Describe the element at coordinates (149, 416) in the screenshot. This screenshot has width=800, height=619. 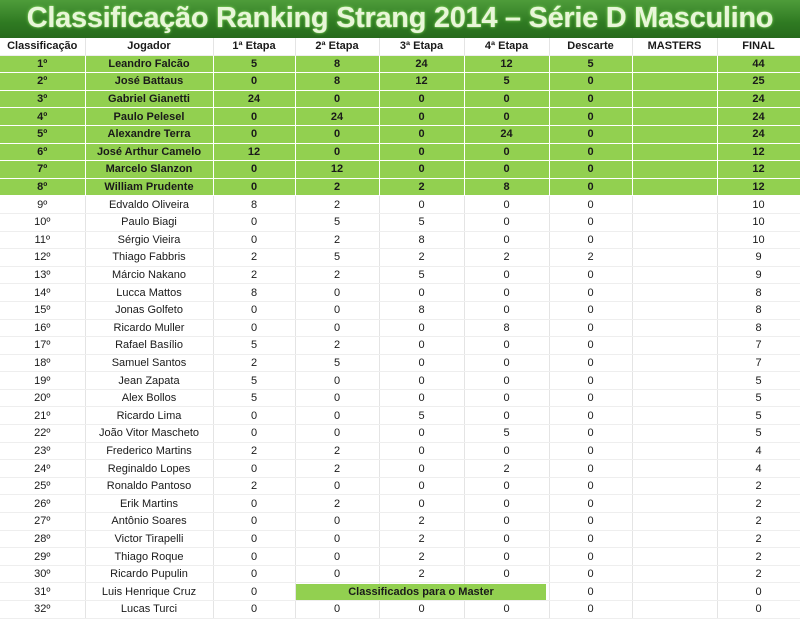
I see `player-name-cell: Ricardo Lima` at that location.